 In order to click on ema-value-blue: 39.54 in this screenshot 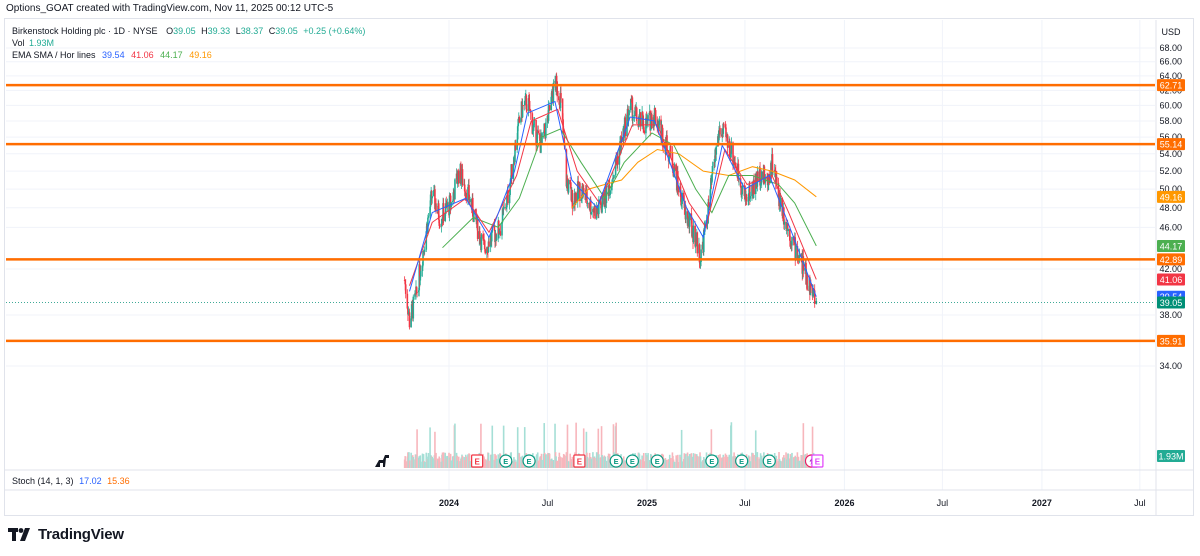, I will do `click(113, 55)`.